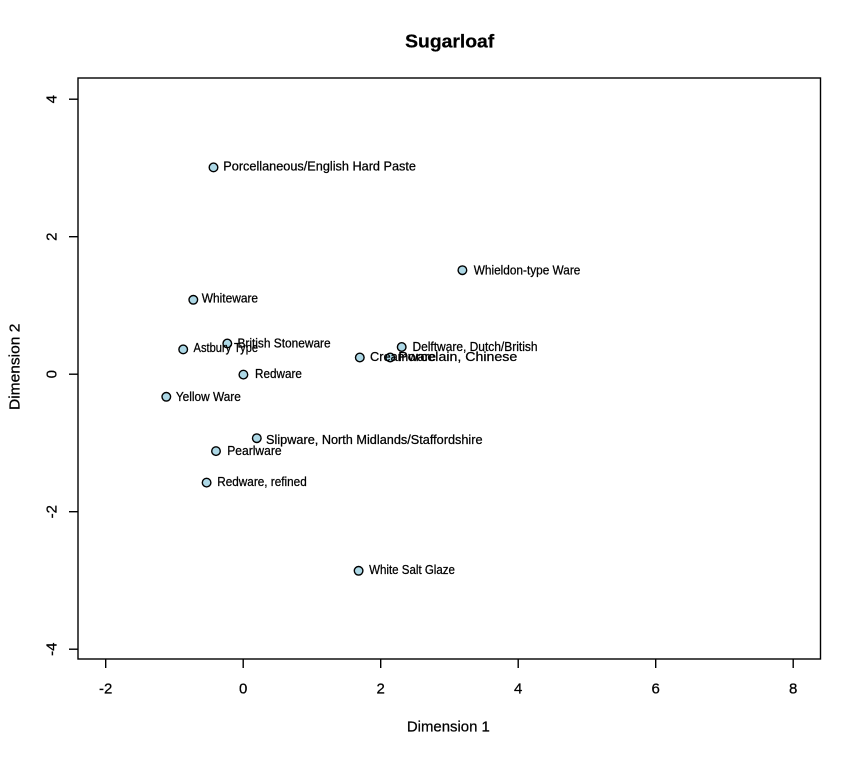 Image resolution: width=861 pixels, height=757 pixels. Describe the element at coordinates (208, 397) in the screenshot. I see `svg-text: Yellow Ware` at that location.